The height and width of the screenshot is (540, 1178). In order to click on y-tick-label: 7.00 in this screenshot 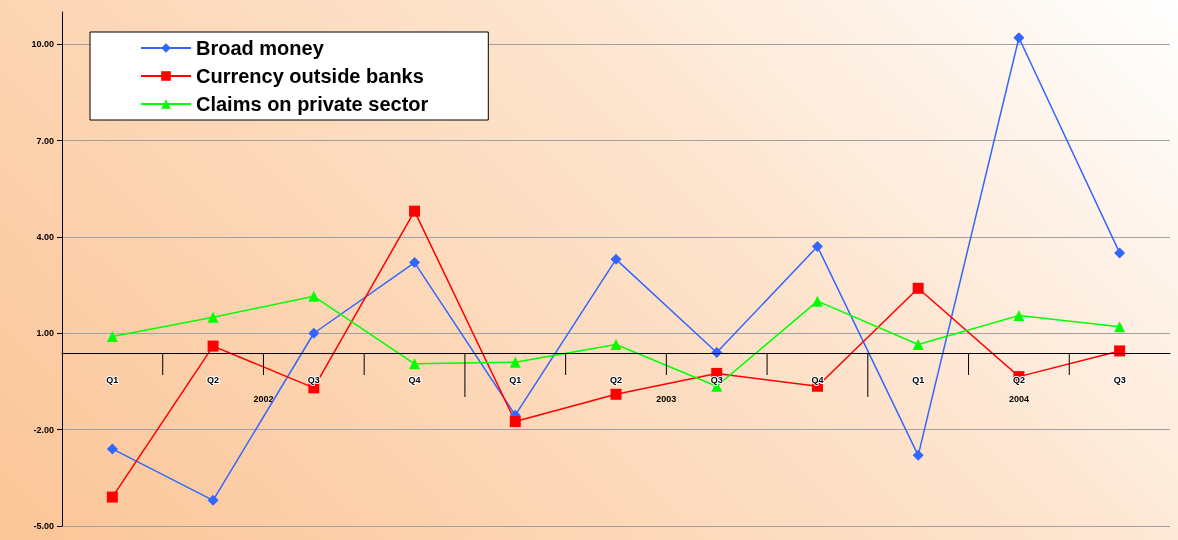, I will do `click(45, 140)`.